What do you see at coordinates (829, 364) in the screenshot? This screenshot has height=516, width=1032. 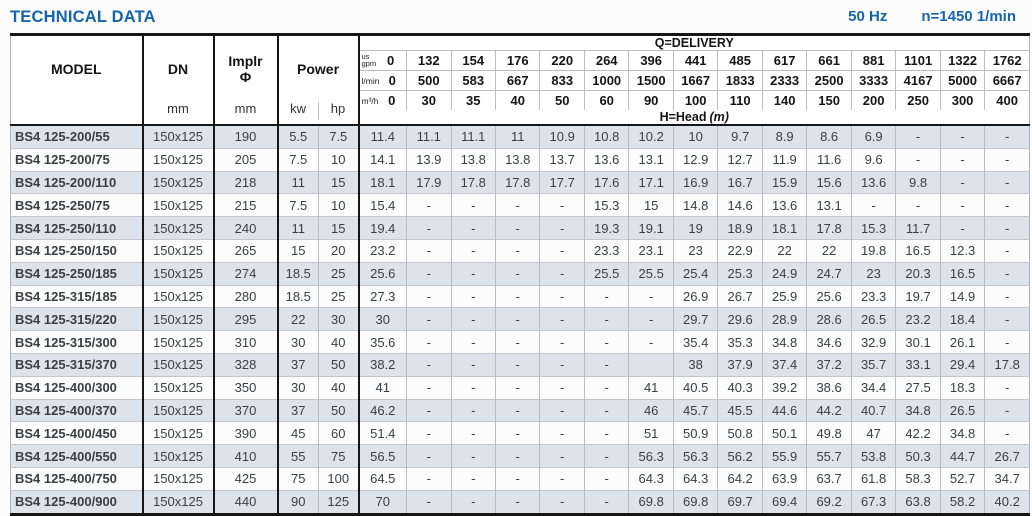 I see `head-value-cell: 37.2` at bounding box center [829, 364].